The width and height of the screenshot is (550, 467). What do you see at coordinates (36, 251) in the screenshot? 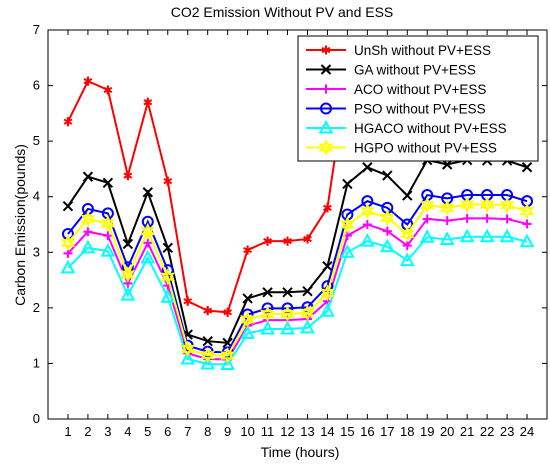
I see `y-tick-label: 3` at bounding box center [36, 251].